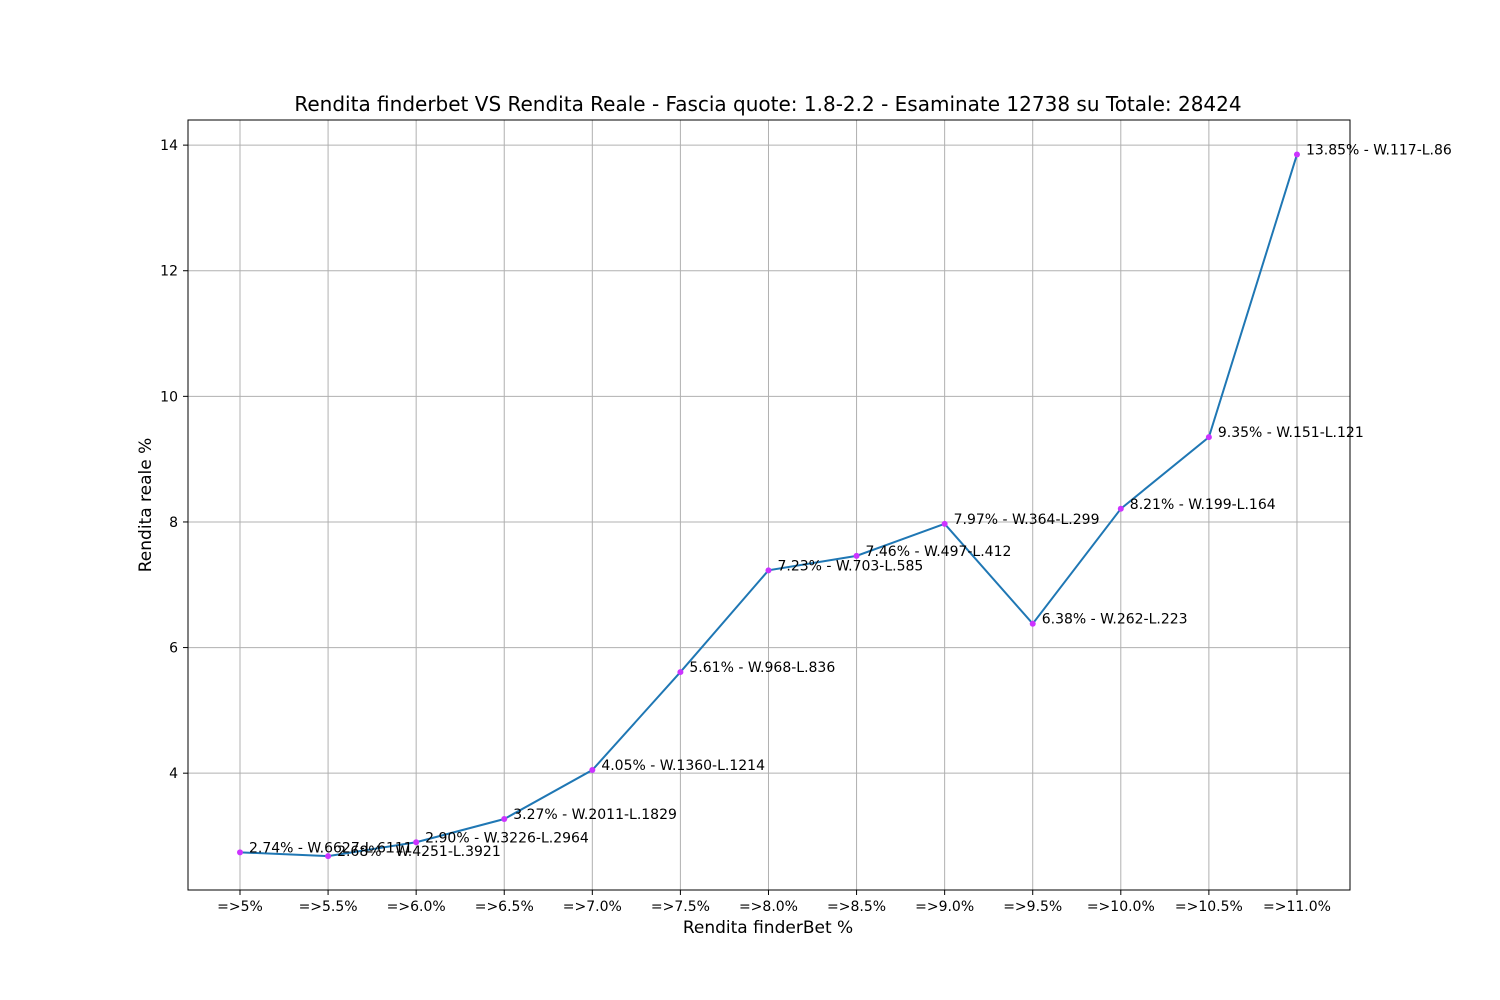 This screenshot has height=1000, width=1500. Describe the element at coordinates (856, 907) in the screenshot. I see `x-tick-label: =>8.5%` at that location.